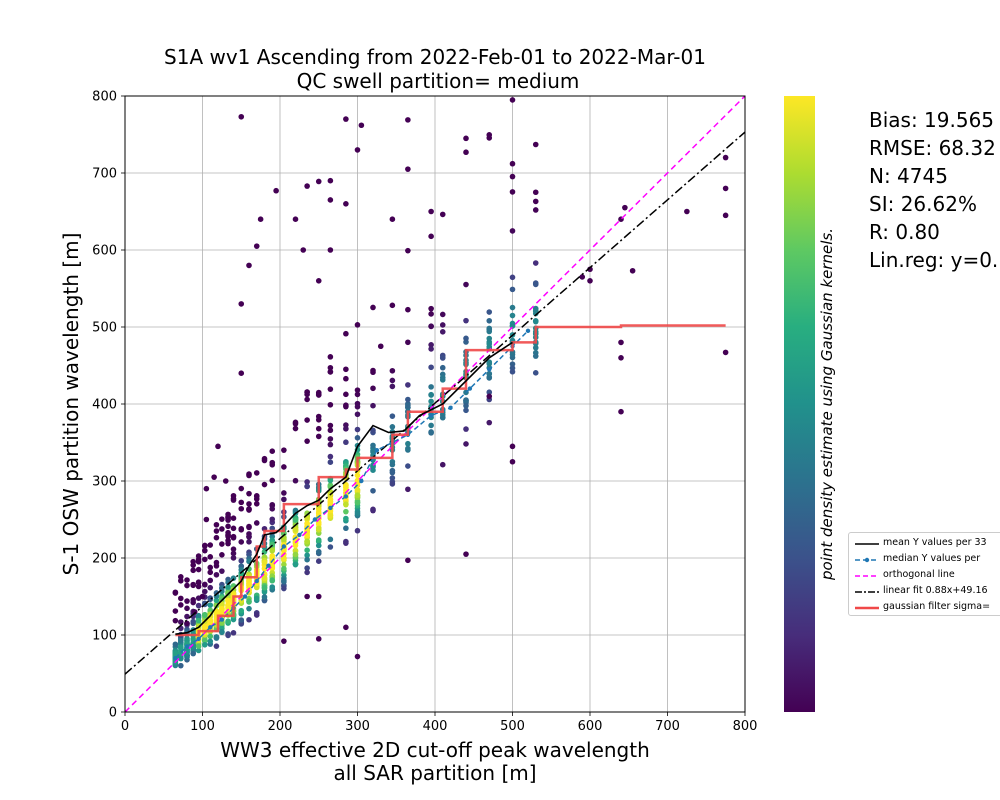  I want to click on legend-label-gaussian: gaussian filter sigma=, so click(937, 606).